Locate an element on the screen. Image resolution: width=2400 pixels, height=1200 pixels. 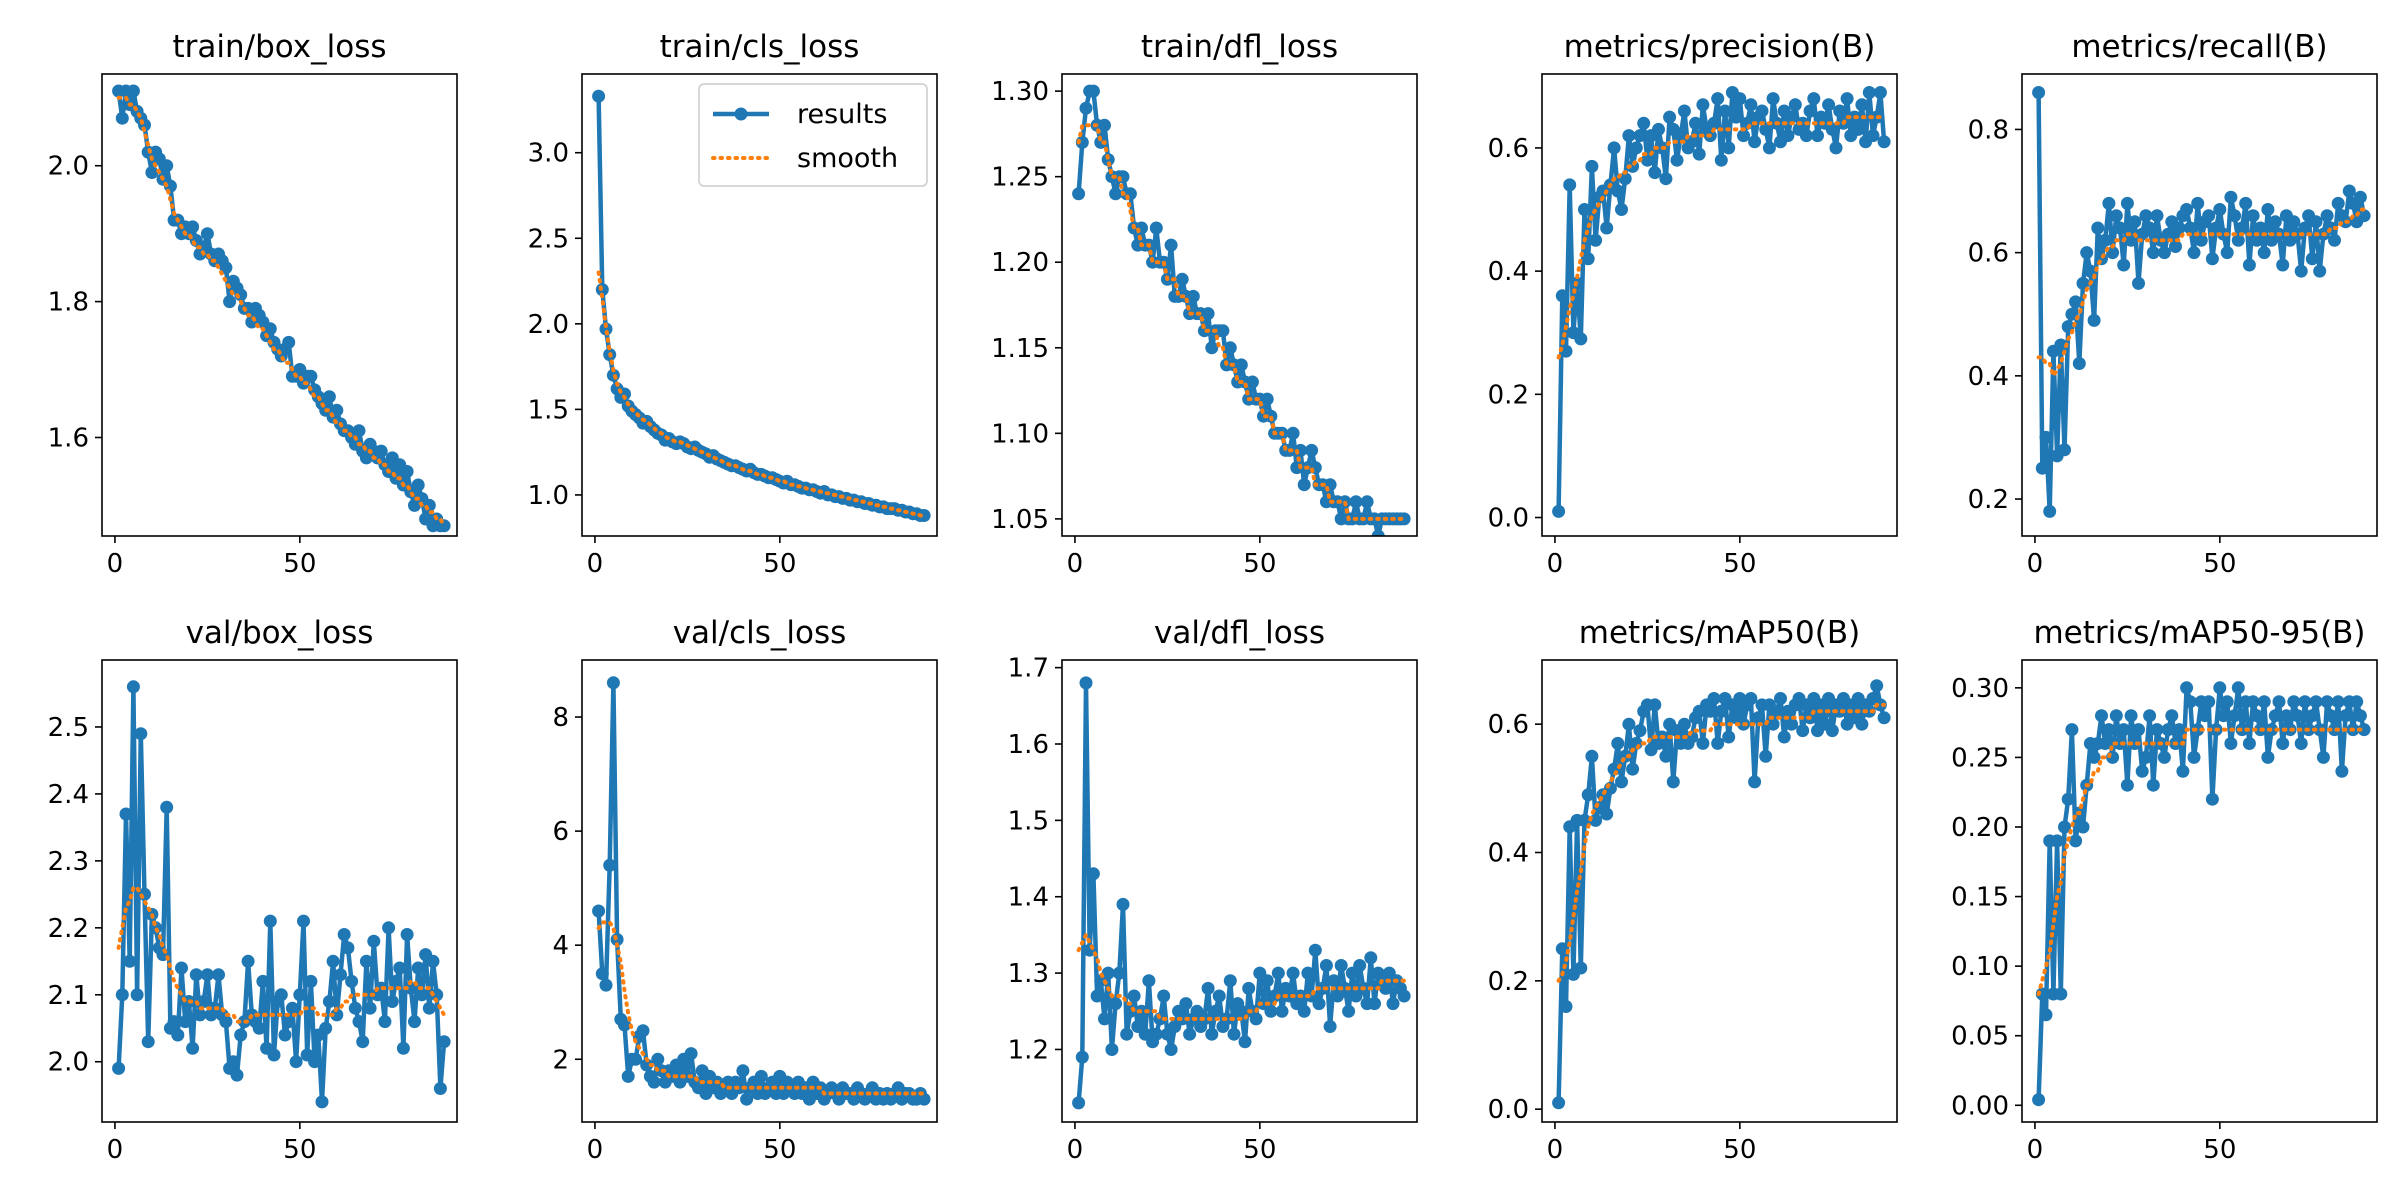
y-tick-label: 1.6 is located at coordinates (1028, 745).